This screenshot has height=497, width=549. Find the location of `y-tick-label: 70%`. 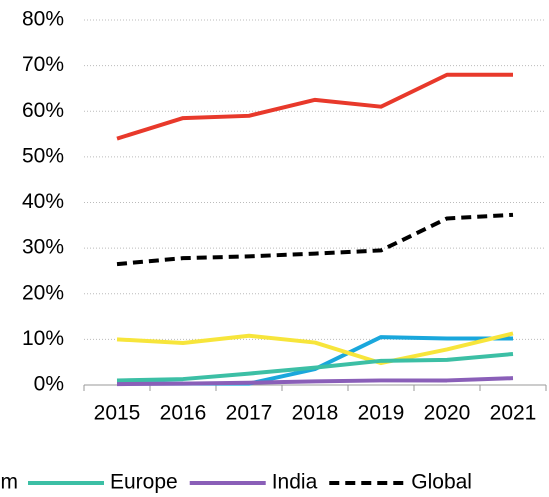

y-tick-label: 70% is located at coordinates (43, 64).